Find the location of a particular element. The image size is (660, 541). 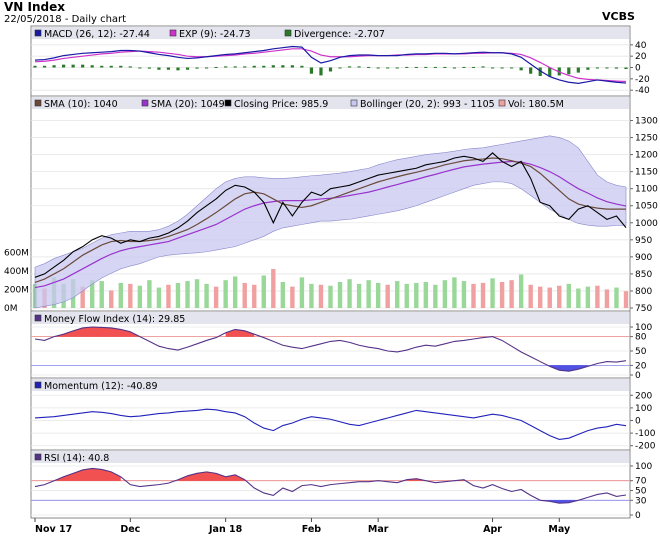

y-tick-label: 200 is located at coordinates (643, 396).